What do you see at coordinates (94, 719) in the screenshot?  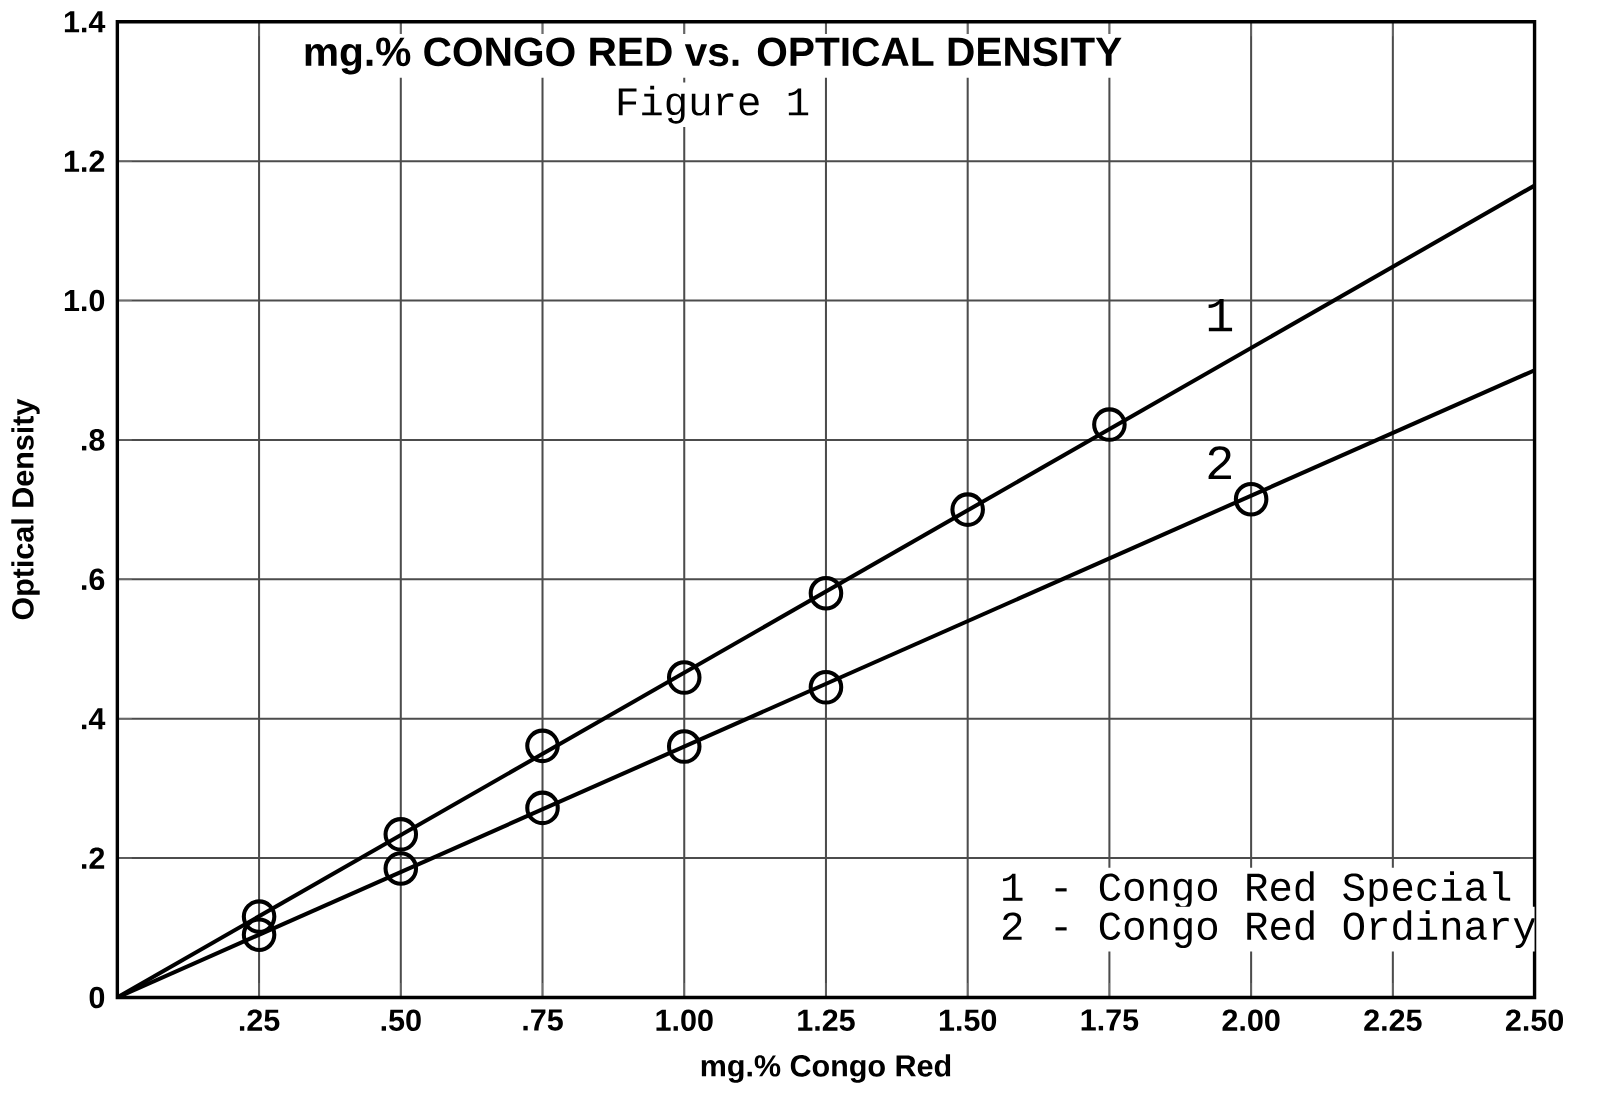 I see `y-tick-label: .4` at bounding box center [94, 719].